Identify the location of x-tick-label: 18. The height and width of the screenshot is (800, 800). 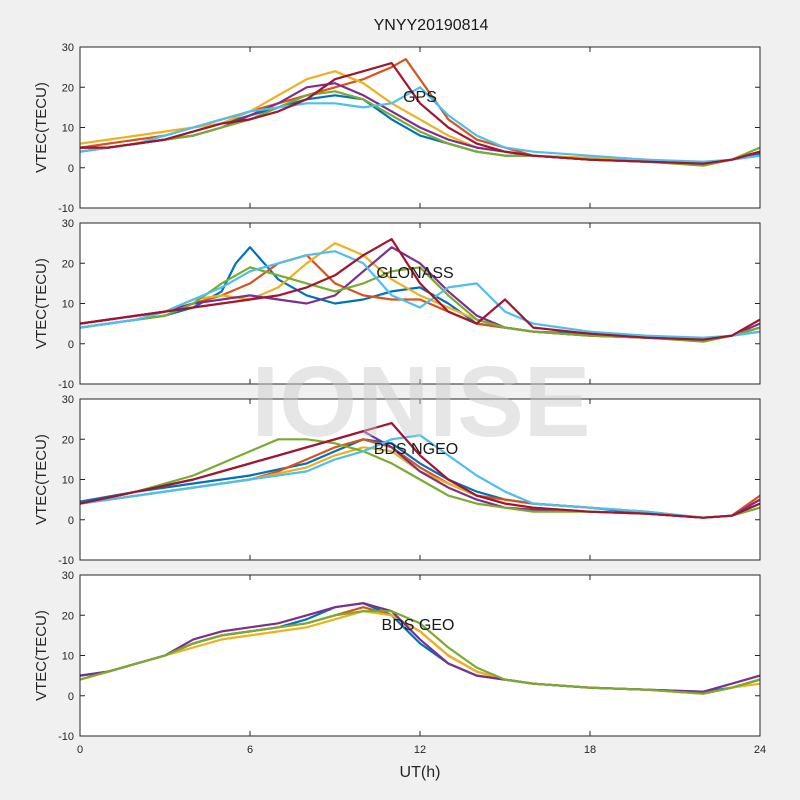
(590, 750).